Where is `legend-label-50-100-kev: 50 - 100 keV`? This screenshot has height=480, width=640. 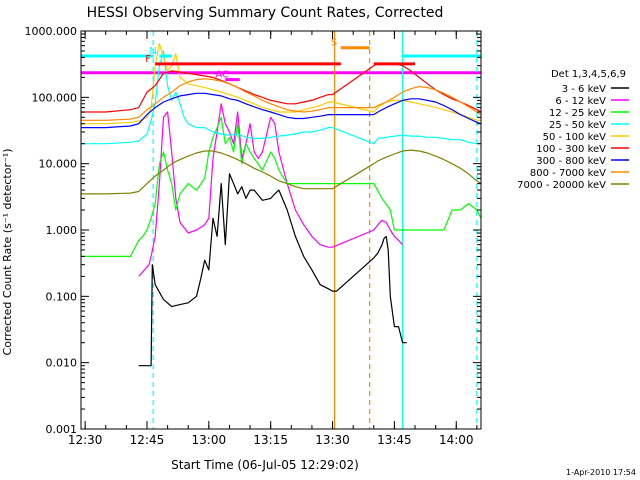 legend-label-50-100-kev: 50 - 100 keV is located at coordinates (575, 137).